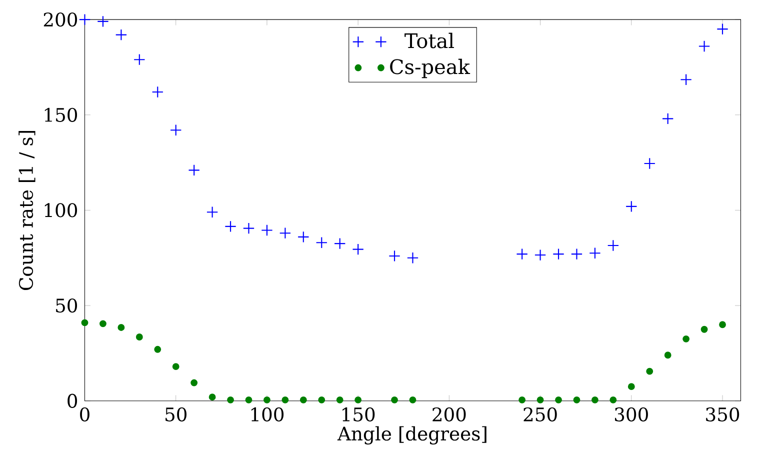 Image resolution: width=760 pixels, height=460 pixels. What do you see at coordinates (430, 68) in the screenshot?
I see `legend-label: Cs-peak` at bounding box center [430, 68].